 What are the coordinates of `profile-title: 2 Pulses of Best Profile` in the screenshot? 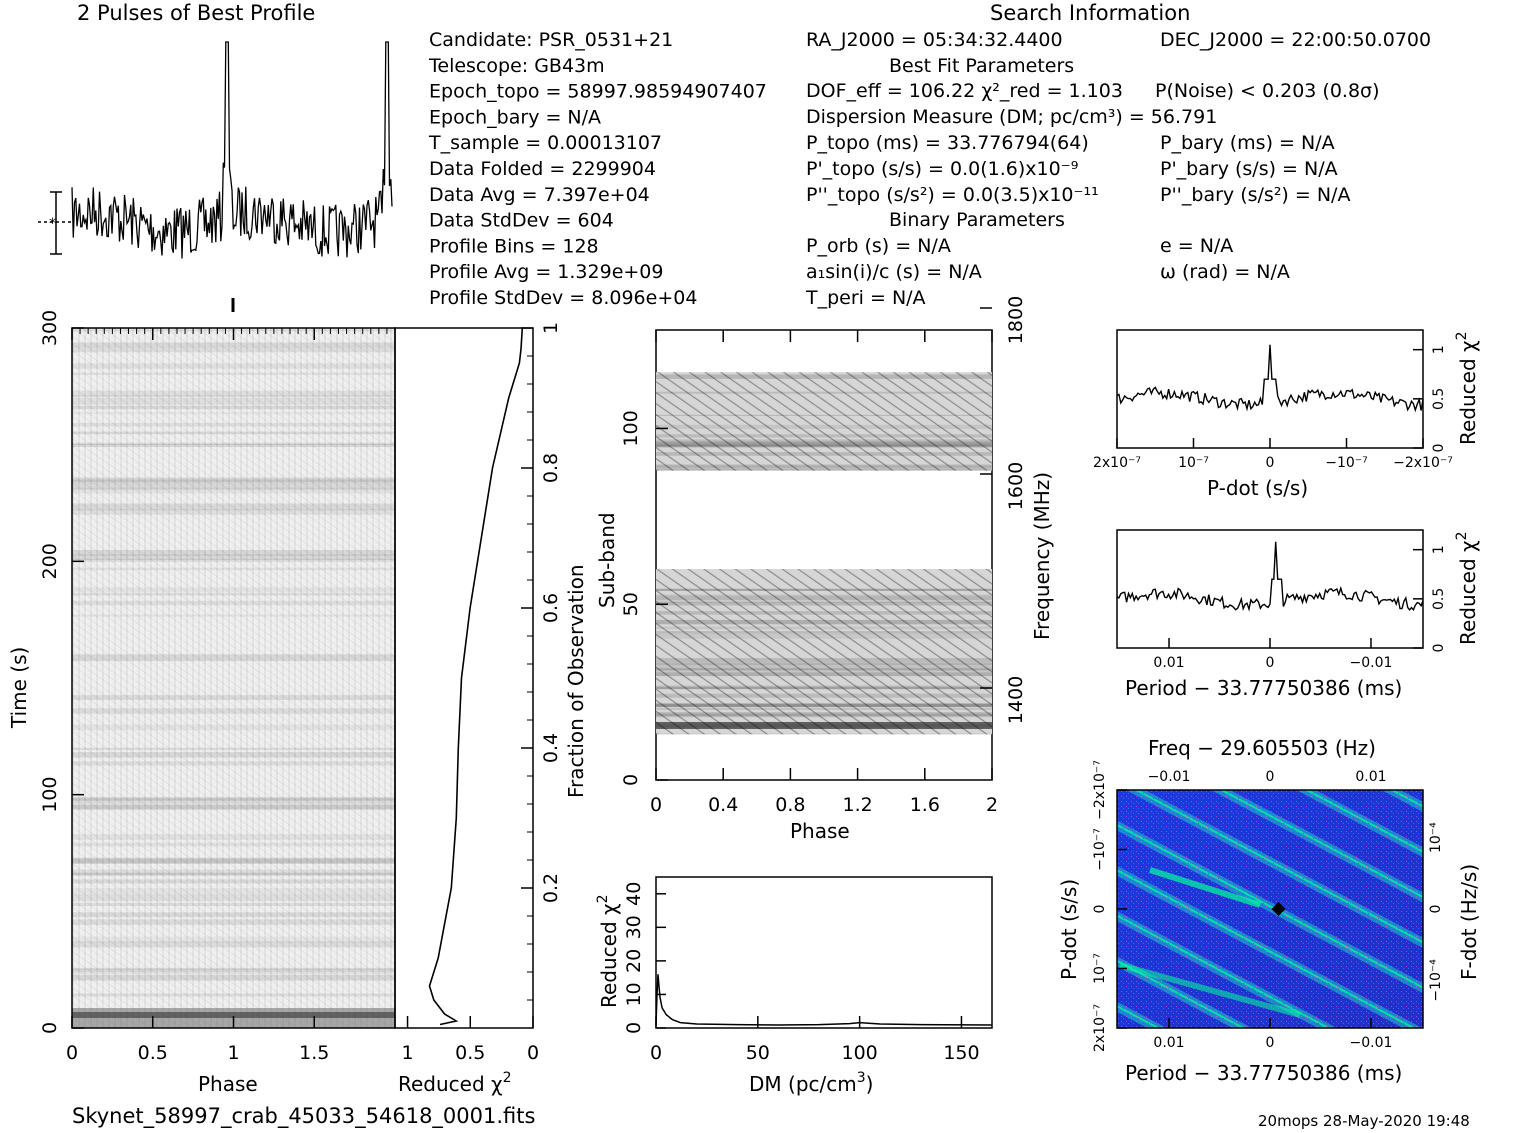 It's located at (196, 13).